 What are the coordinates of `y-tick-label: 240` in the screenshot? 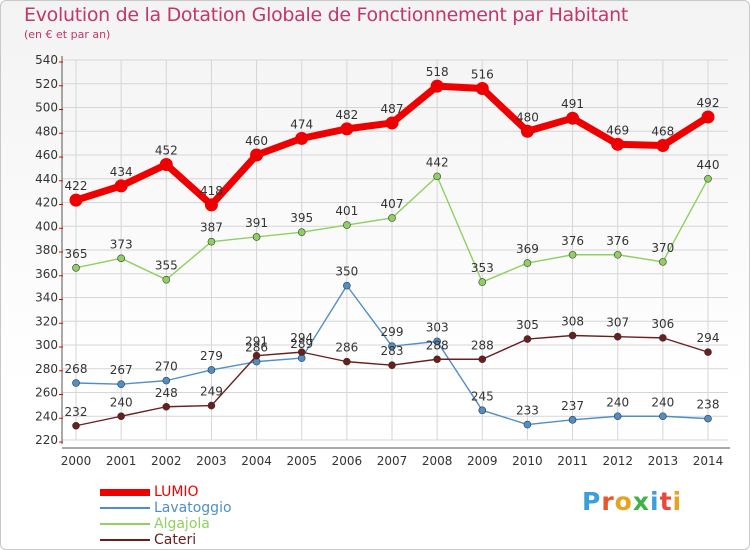 It's located at (46, 416).